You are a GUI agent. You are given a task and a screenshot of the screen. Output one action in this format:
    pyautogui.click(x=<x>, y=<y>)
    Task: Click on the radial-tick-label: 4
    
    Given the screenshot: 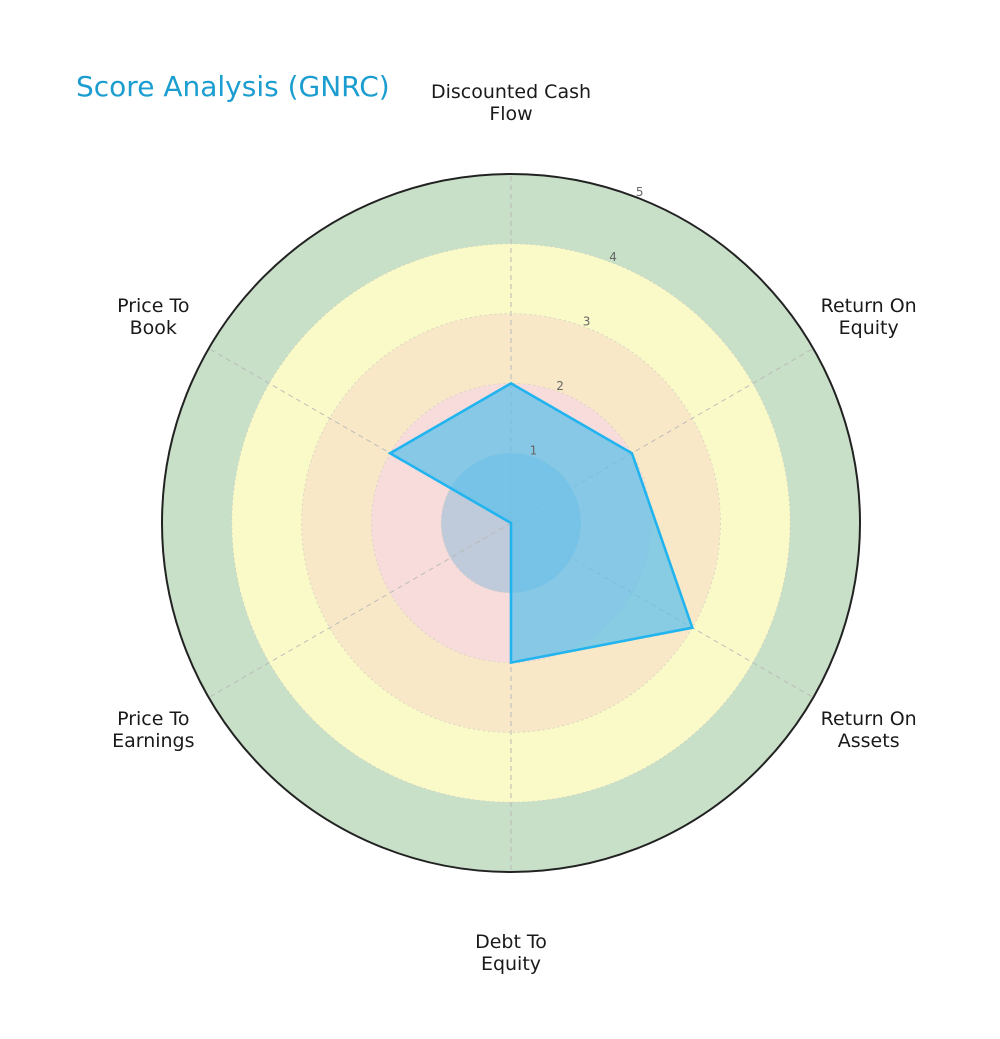 What is the action you would take?
    pyautogui.click(x=613, y=257)
    